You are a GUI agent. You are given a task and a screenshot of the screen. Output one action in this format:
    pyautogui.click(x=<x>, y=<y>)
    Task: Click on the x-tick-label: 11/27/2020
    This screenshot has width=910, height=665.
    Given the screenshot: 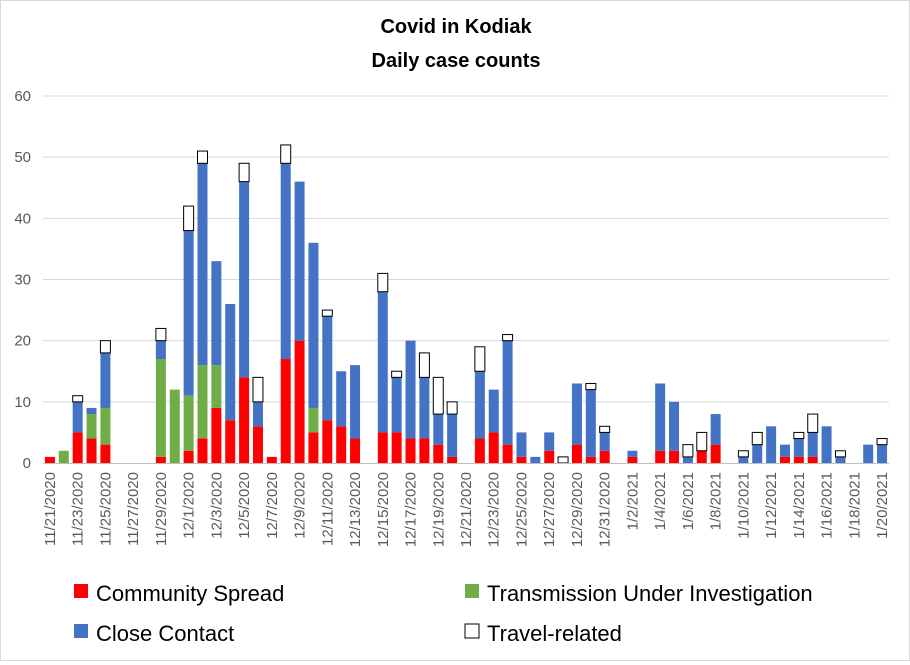 What is the action you would take?
    pyautogui.click(x=133, y=509)
    